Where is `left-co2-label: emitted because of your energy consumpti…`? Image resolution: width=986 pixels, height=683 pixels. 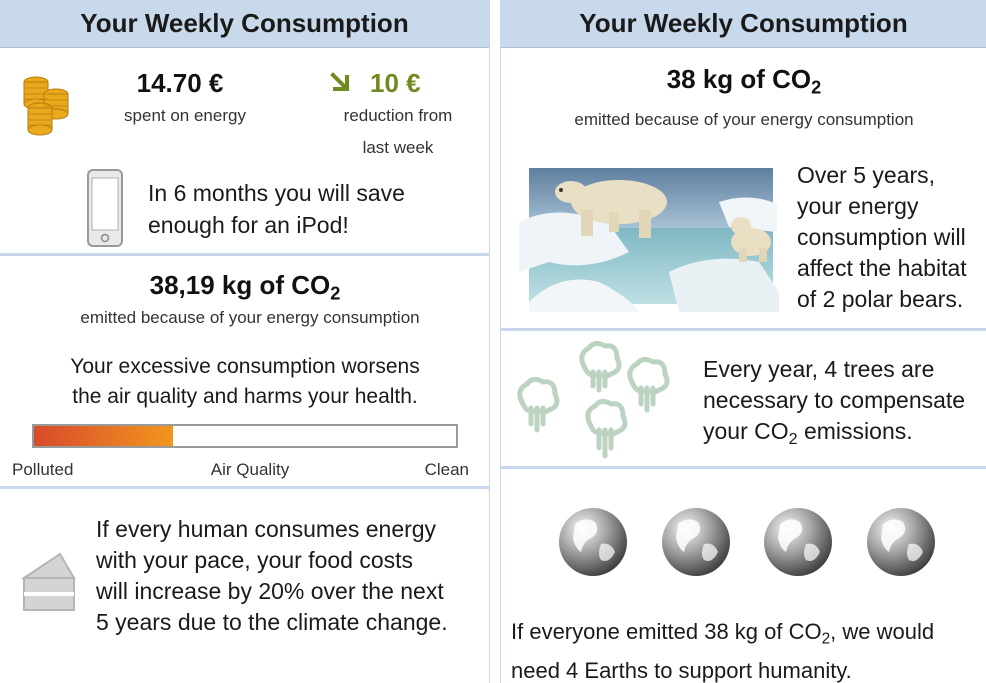
left-co2-label: emitted because of your energy consumpti… is located at coordinates (250, 317).